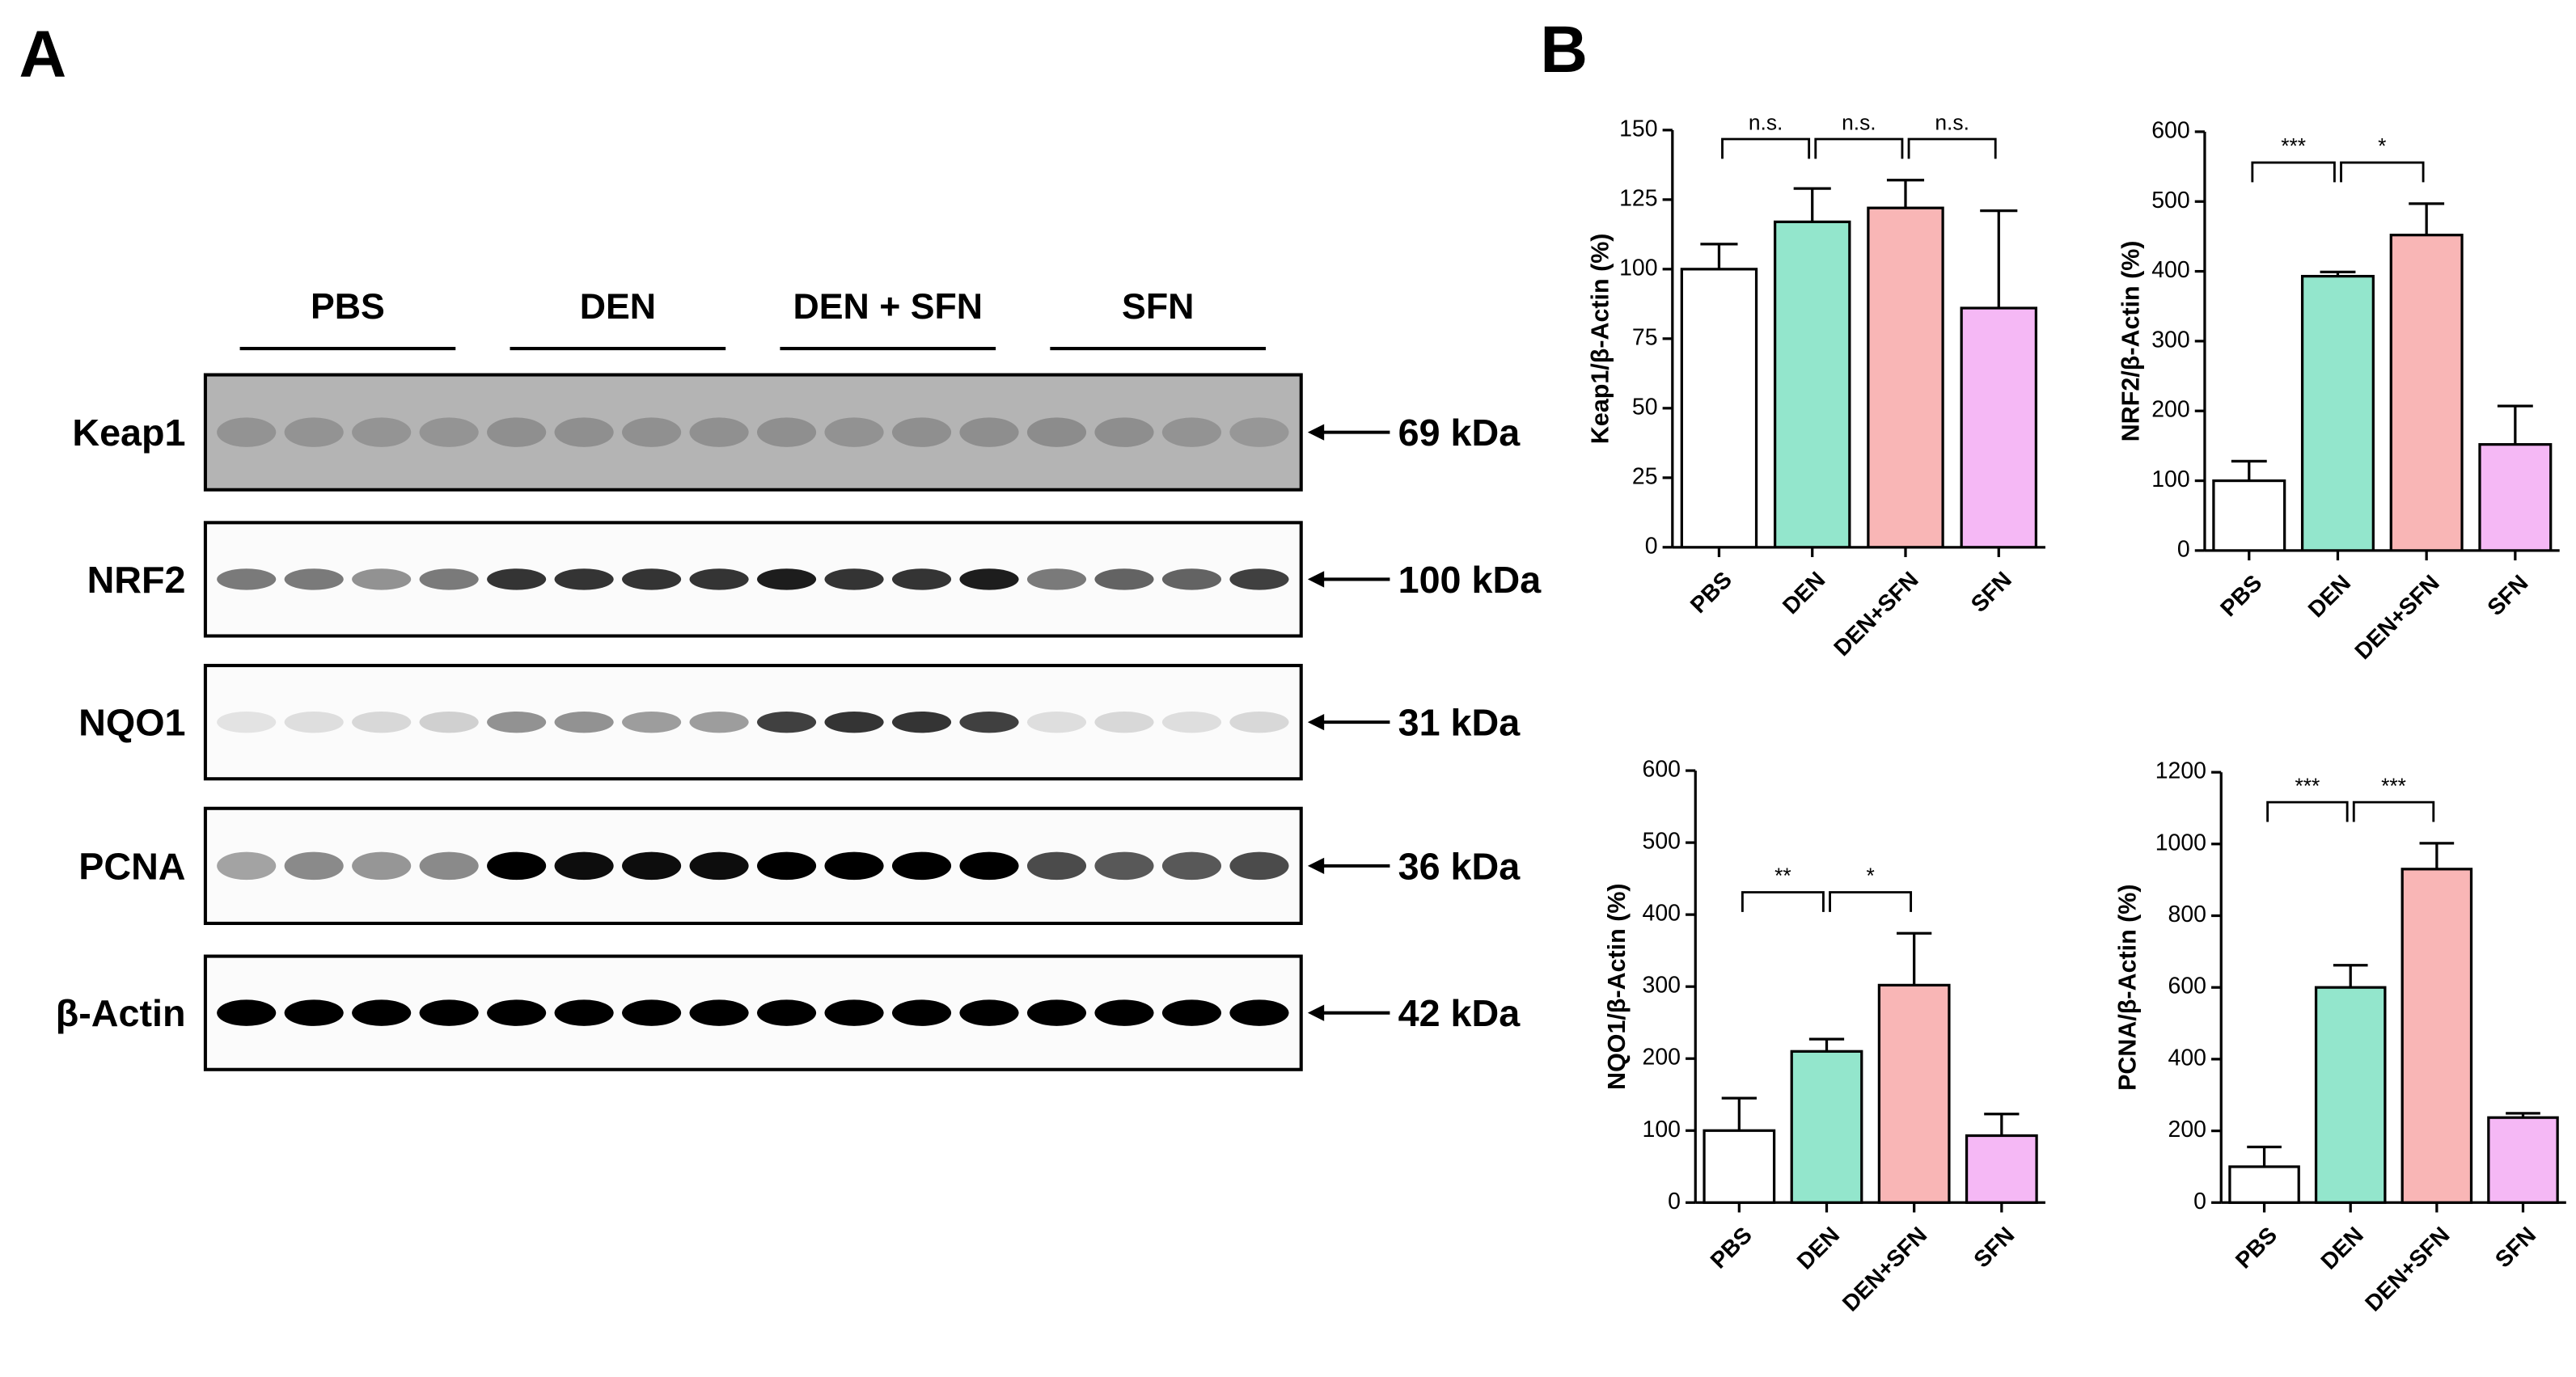 This screenshot has width=2576, height=1377. I want to click on group-label: DEN + SFN, so click(888, 307).